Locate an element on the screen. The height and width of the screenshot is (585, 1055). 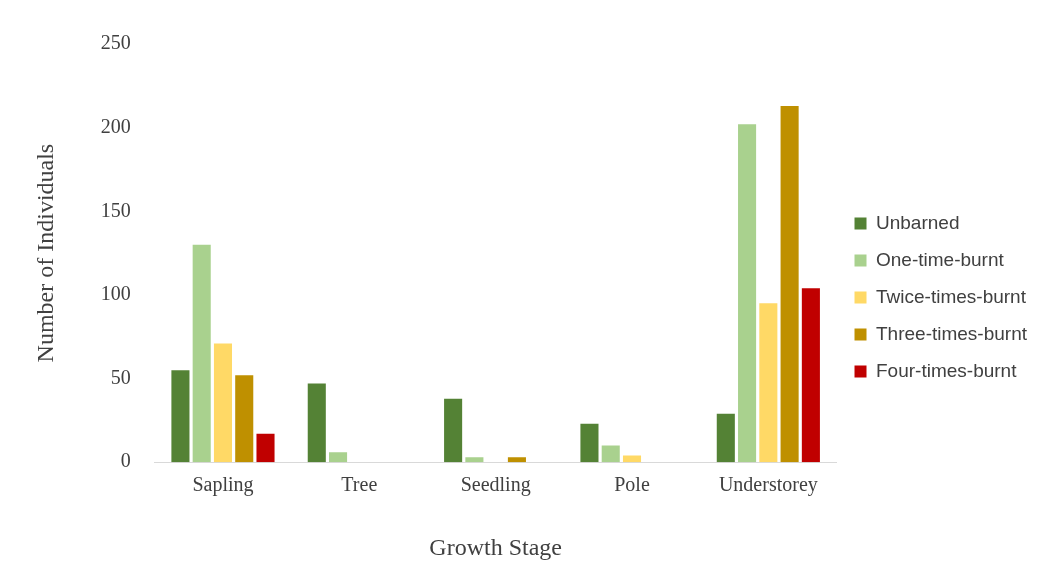
y-tick-label: 150 is located at coordinates (115, 209).